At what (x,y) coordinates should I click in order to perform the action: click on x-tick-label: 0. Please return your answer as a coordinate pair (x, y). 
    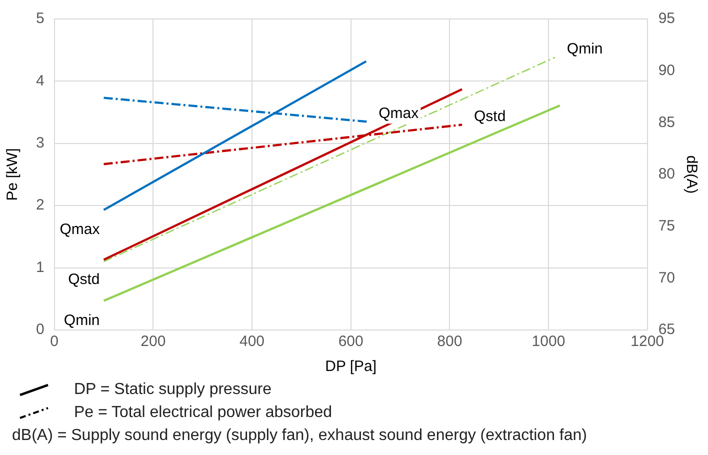
    Looking at the image, I should click on (54, 341).